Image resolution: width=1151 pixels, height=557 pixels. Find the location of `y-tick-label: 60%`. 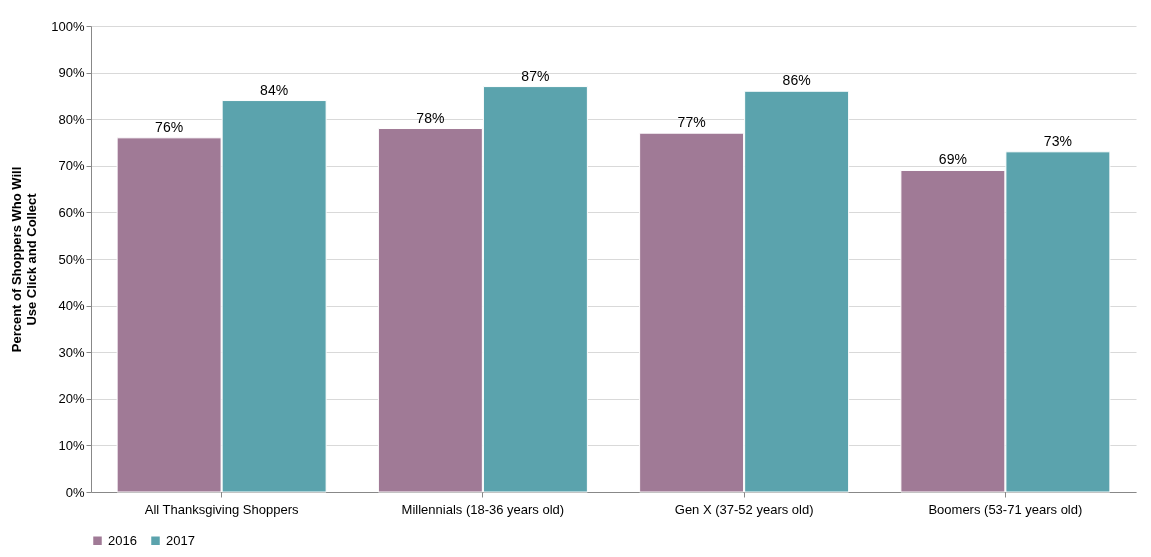

y-tick-label: 60% is located at coordinates (71, 212).